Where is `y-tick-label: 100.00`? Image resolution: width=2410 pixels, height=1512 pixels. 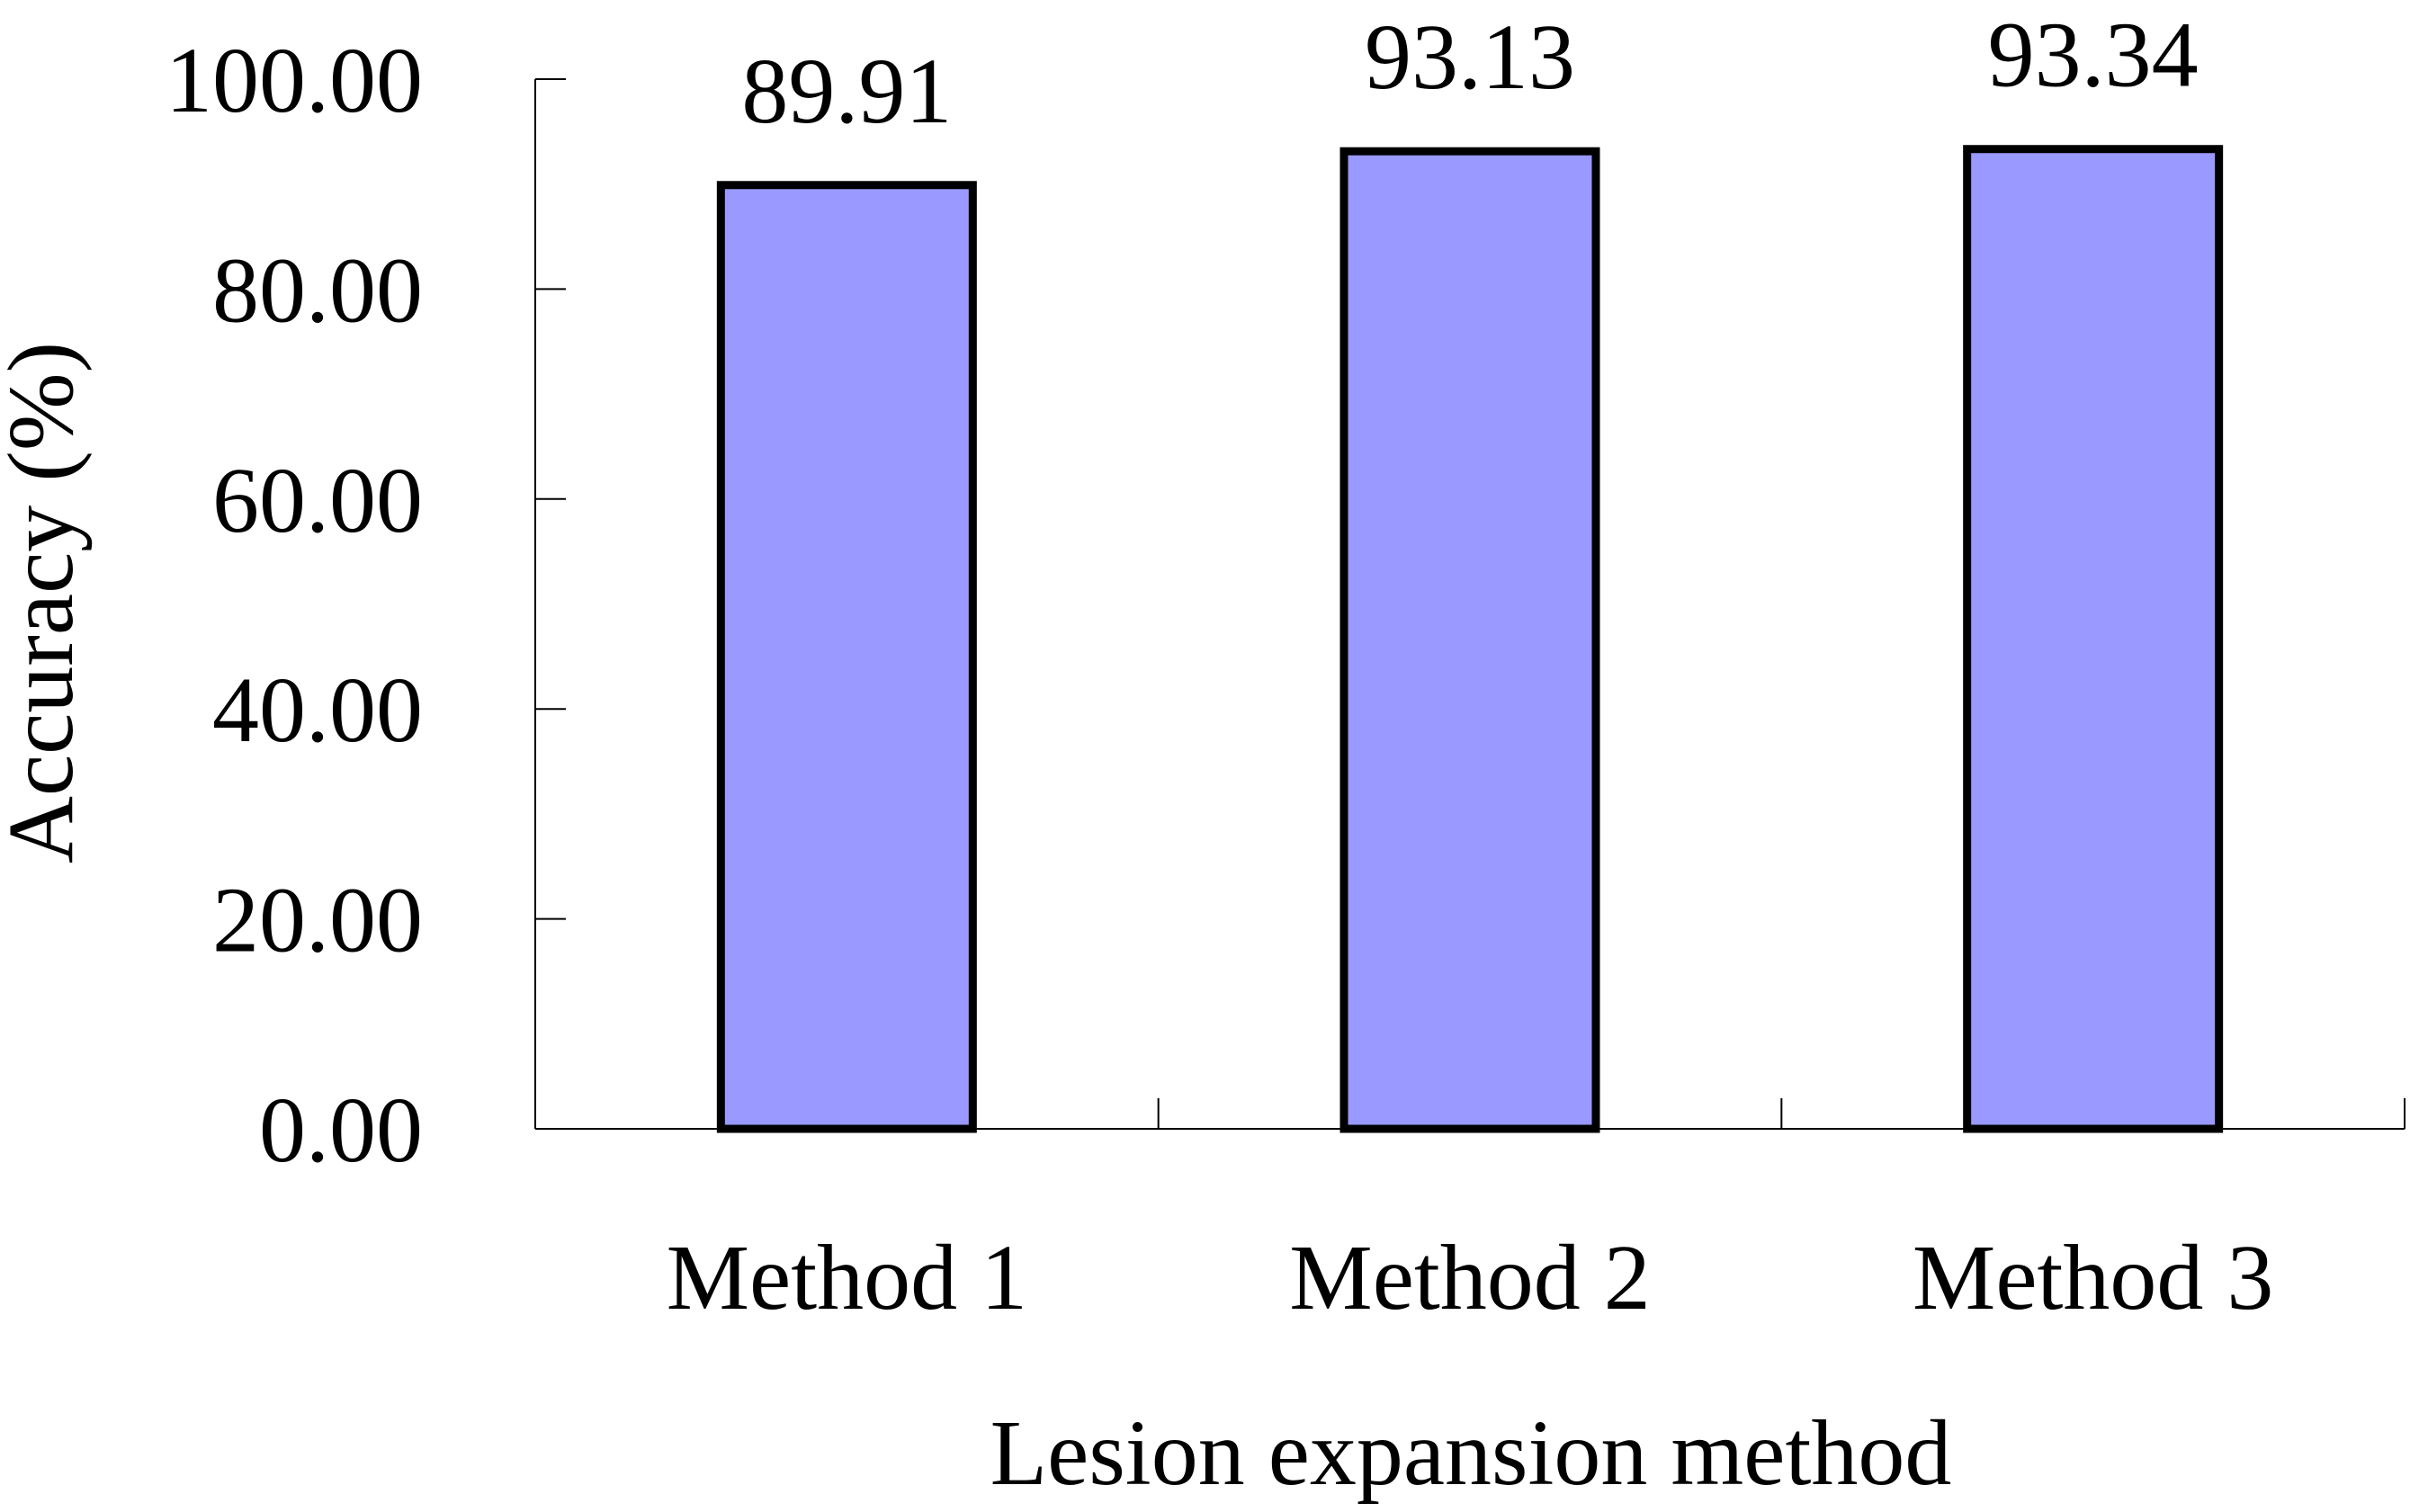 y-tick-label: 100.00 is located at coordinates (295, 80).